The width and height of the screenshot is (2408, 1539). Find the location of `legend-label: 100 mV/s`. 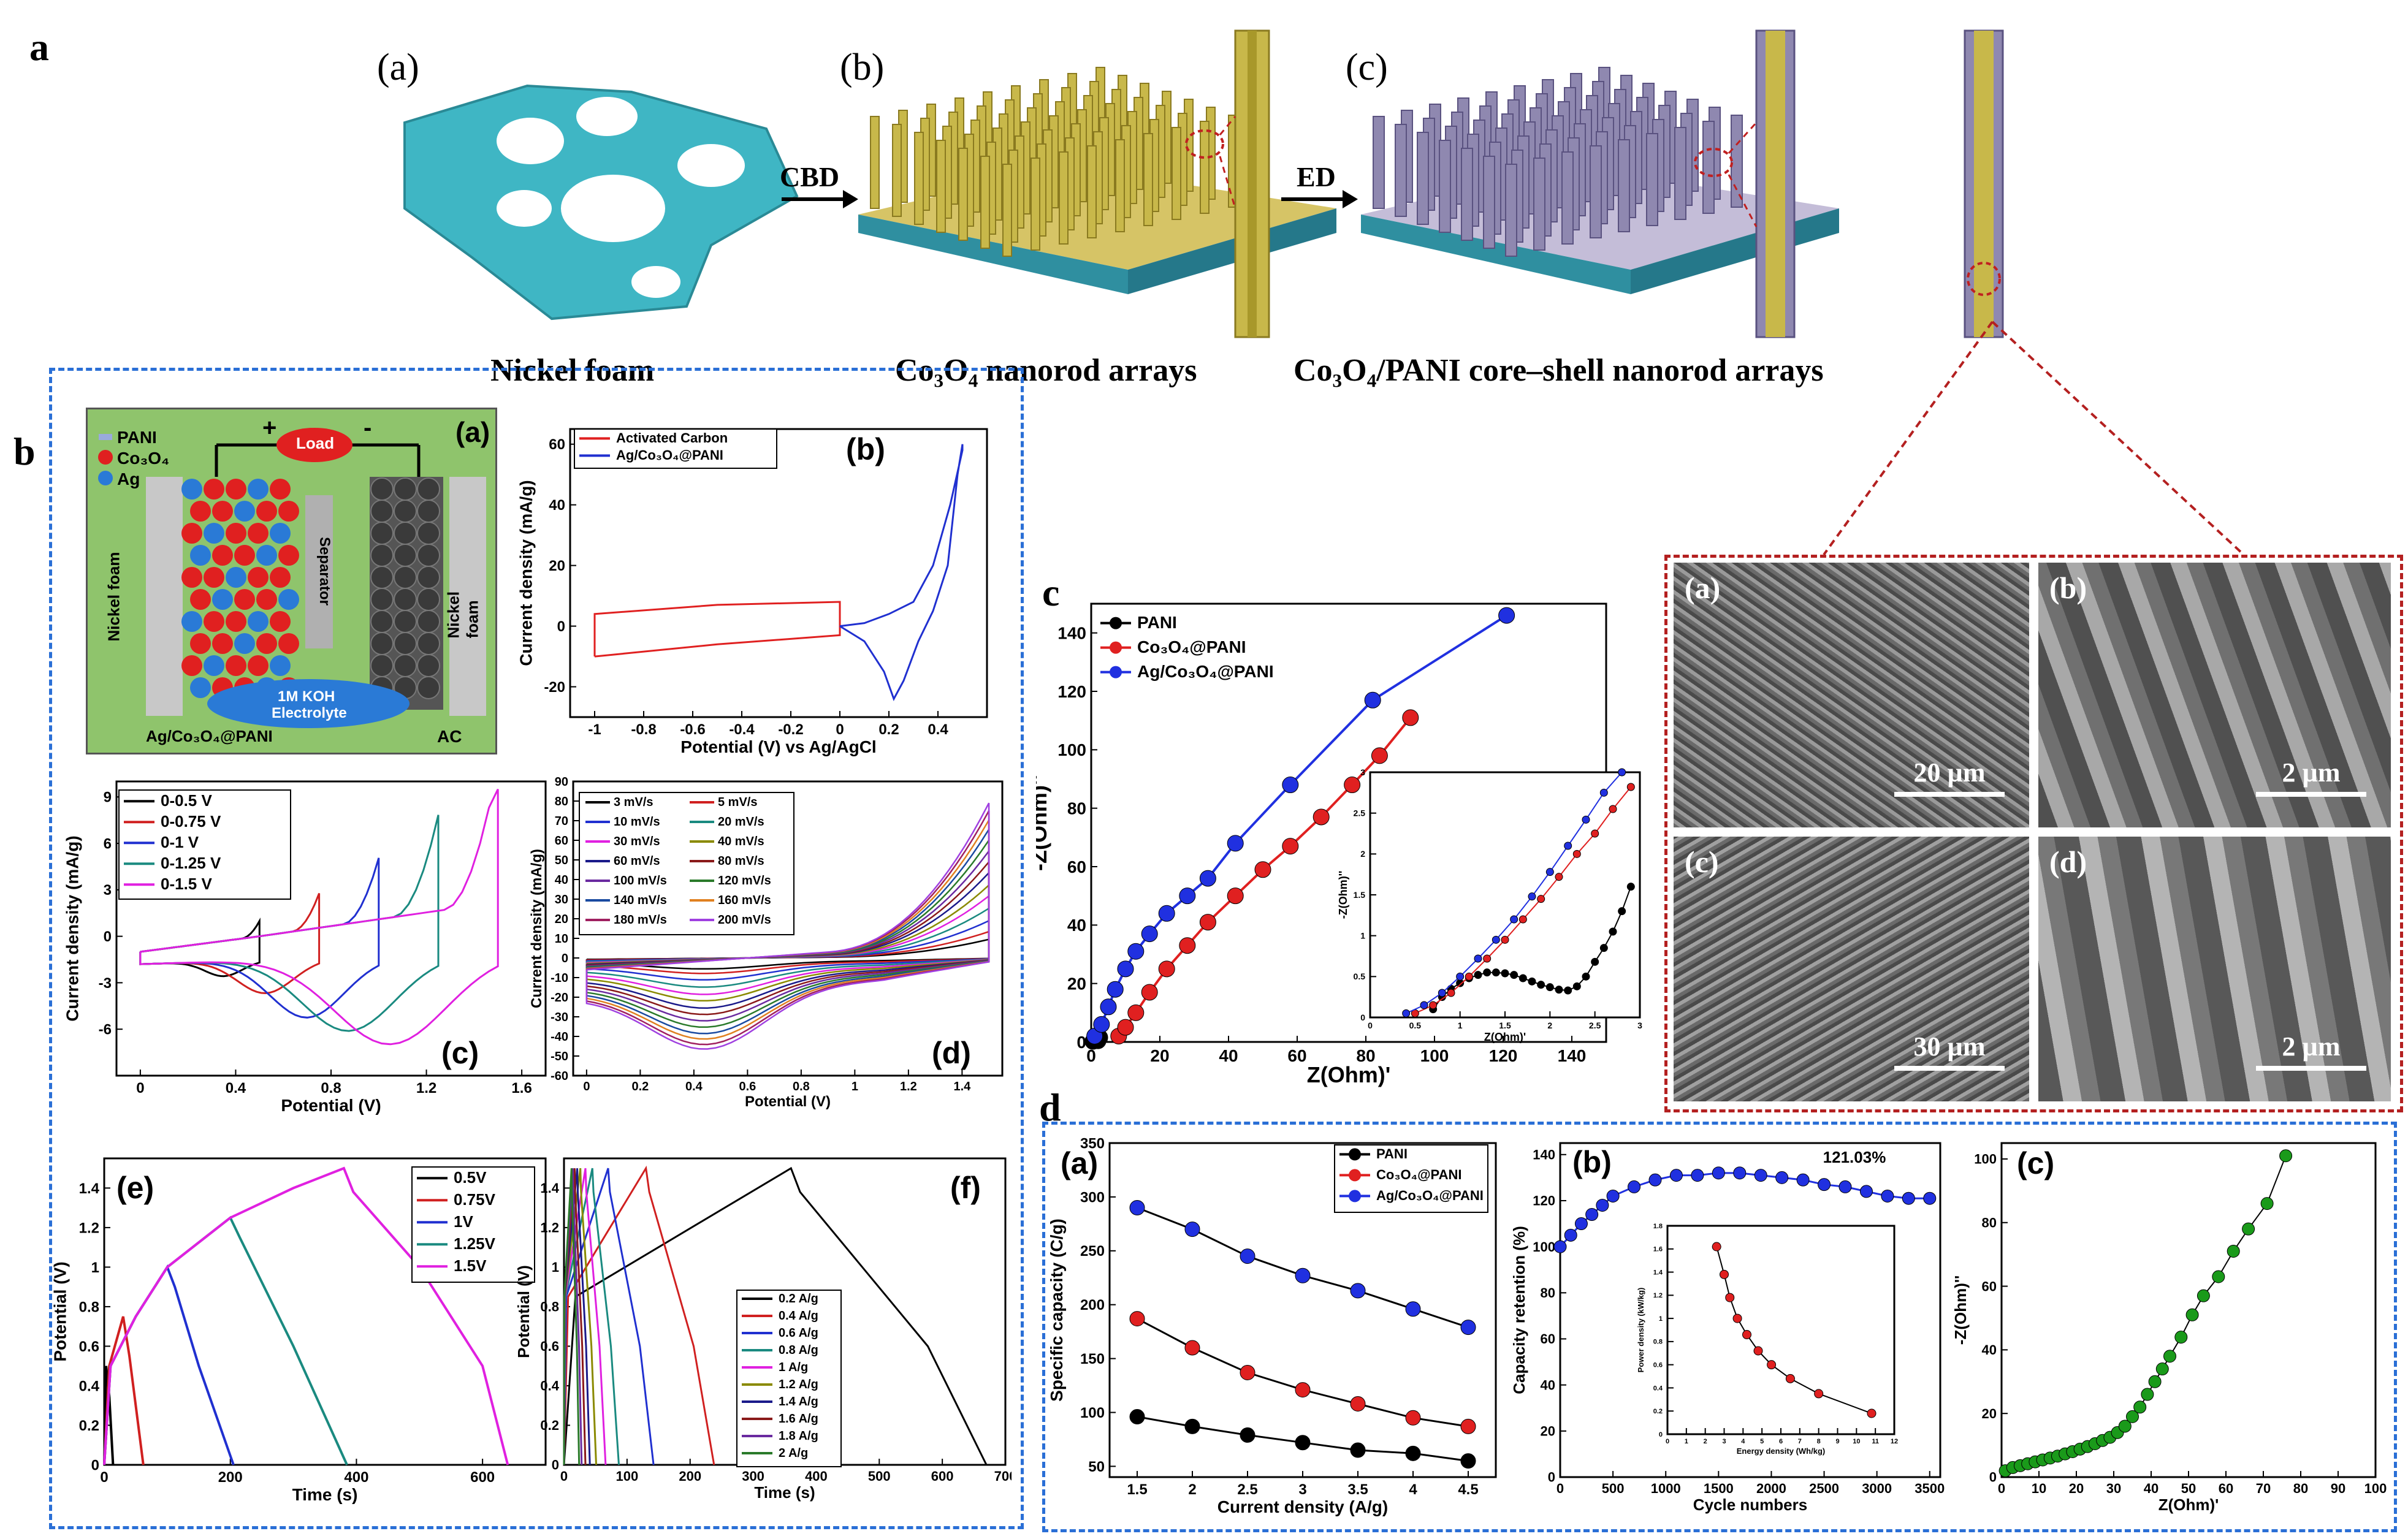

legend-label: 100 mV/s is located at coordinates (640, 880).